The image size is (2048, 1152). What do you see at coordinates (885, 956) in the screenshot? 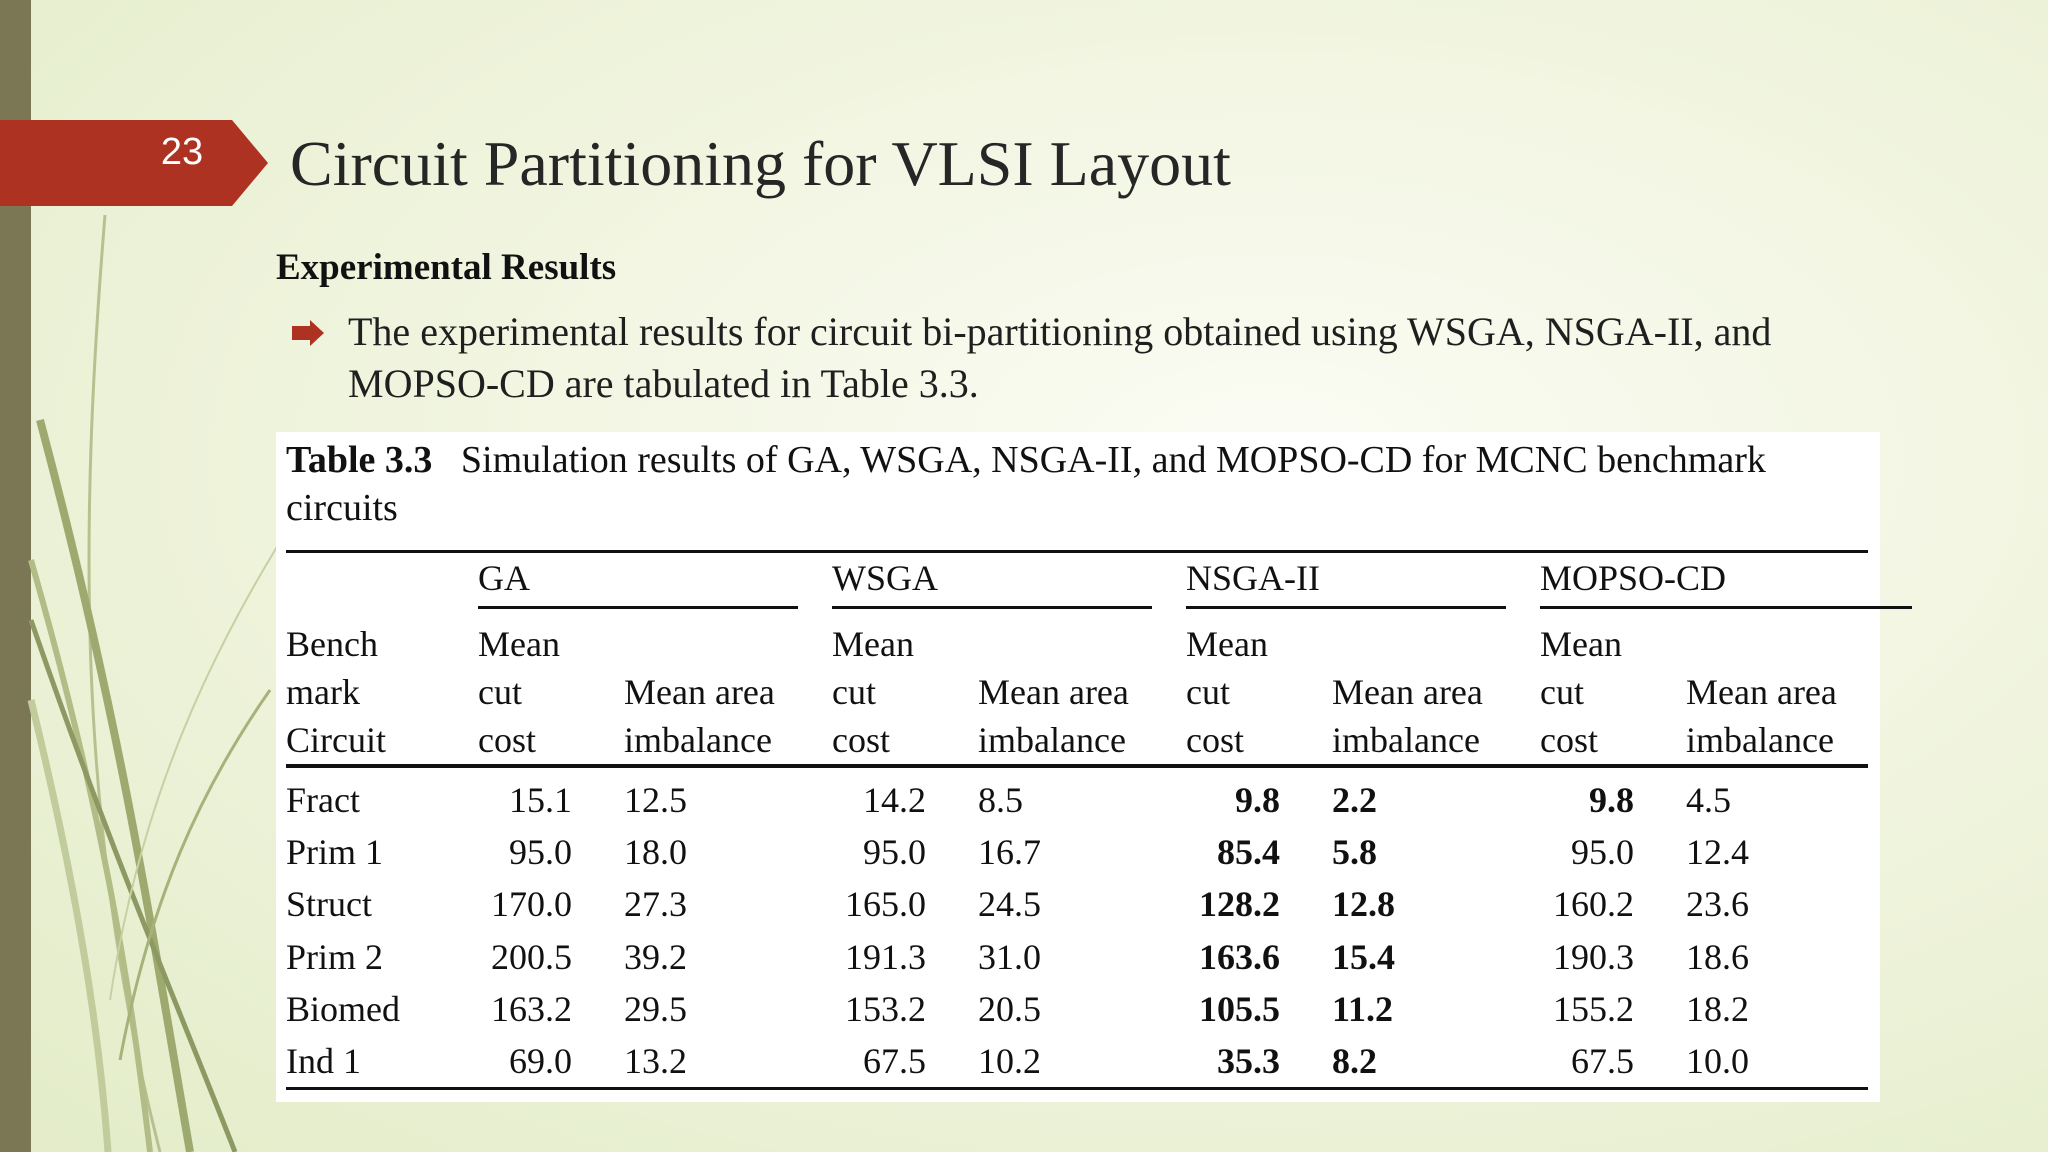
I see `cell-mean-cut-cost: 191.3` at bounding box center [885, 956].